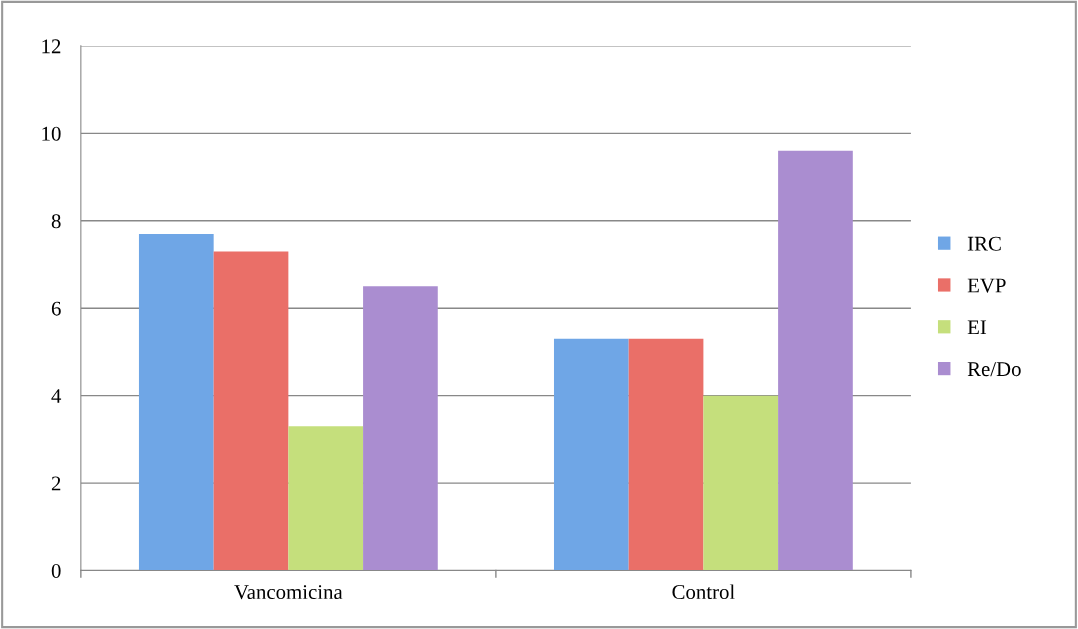 This screenshot has width=1078, height=629. What do you see at coordinates (994, 369) in the screenshot?
I see `legend-label: Re/Do` at bounding box center [994, 369].